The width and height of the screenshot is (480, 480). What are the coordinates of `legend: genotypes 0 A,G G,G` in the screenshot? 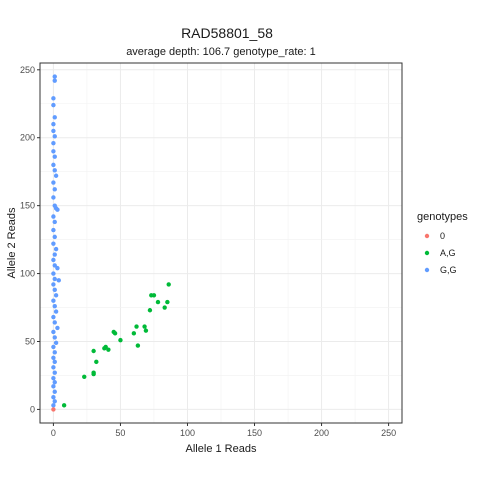 It's located at (442, 243).